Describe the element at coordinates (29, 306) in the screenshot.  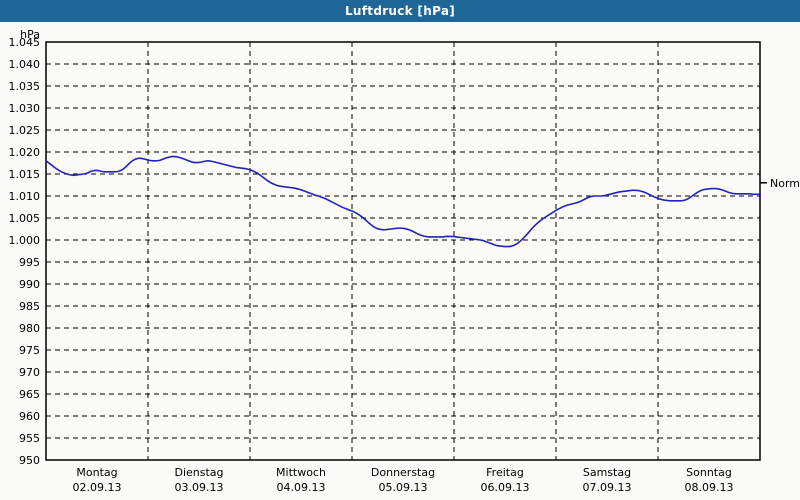
I see `y-axis-tick-label: 985` at that location.